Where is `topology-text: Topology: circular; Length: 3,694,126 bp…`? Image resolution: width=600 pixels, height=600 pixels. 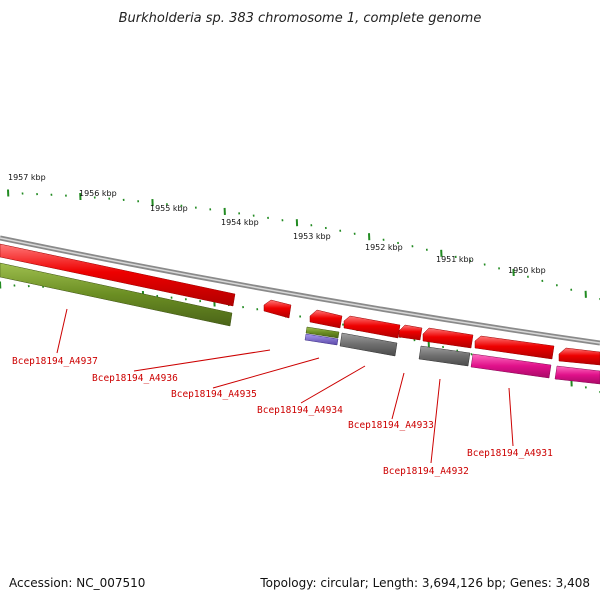 topology-text: Topology: circular; Length: 3,694,126 bp… is located at coordinates (424, 583).